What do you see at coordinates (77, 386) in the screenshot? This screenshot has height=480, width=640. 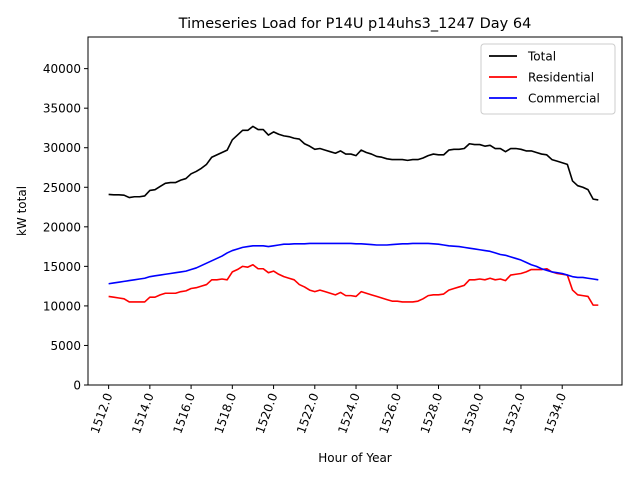 I see `y-tick-label: 0` at bounding box center [77, 386].